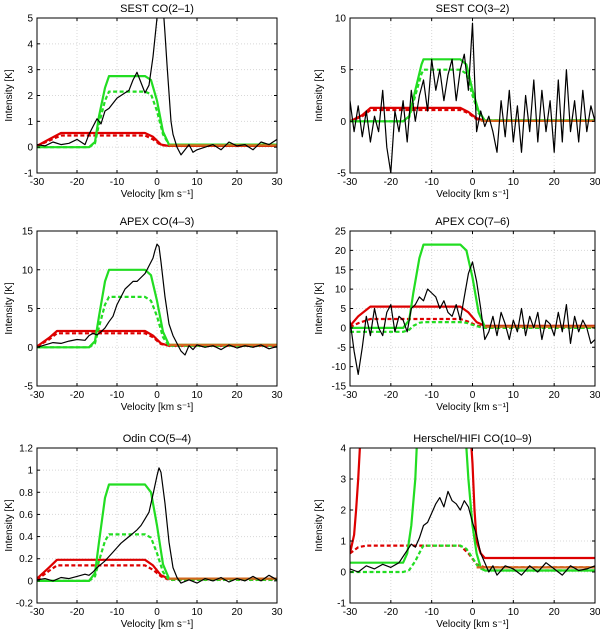 This screenshot has width=600, height=632. What do you see at coordinates (341, 232) in the screenshot?
I see `y-tick-label: 25` at bounding box center [341, 232].